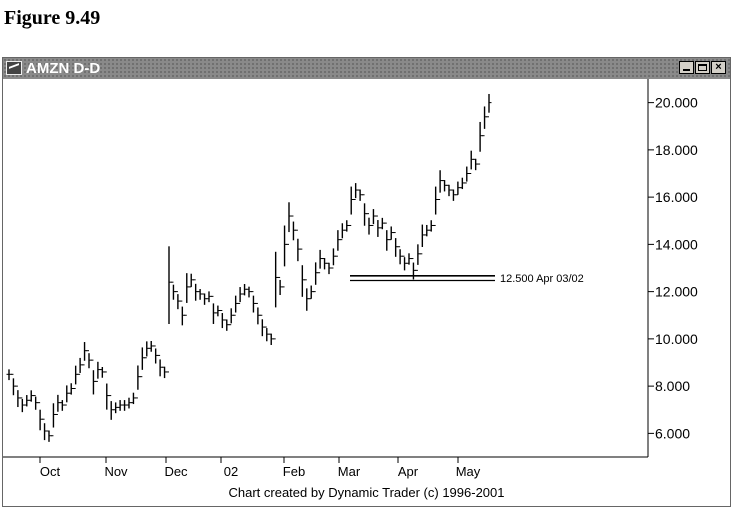 The image size is (735, 516). Describe the element at coordinates (408, 471) in the screenshot. I see `x-tick-label: Apr` at that location.